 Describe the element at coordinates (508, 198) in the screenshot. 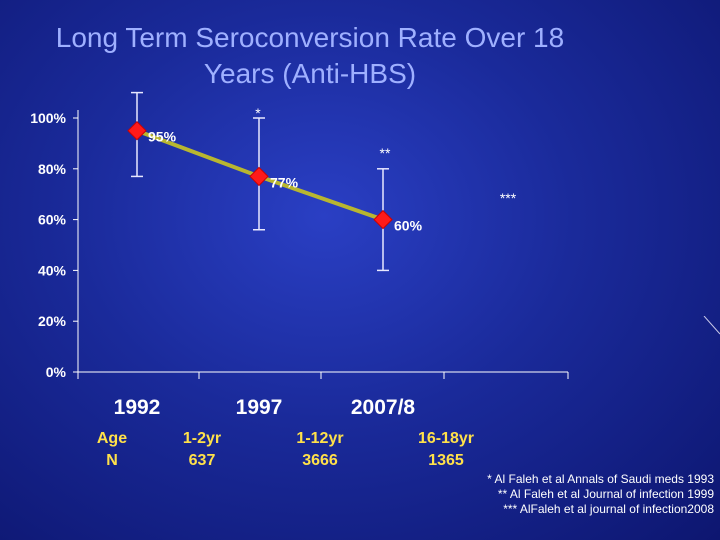

I see `annotation-3: ***` at that location.